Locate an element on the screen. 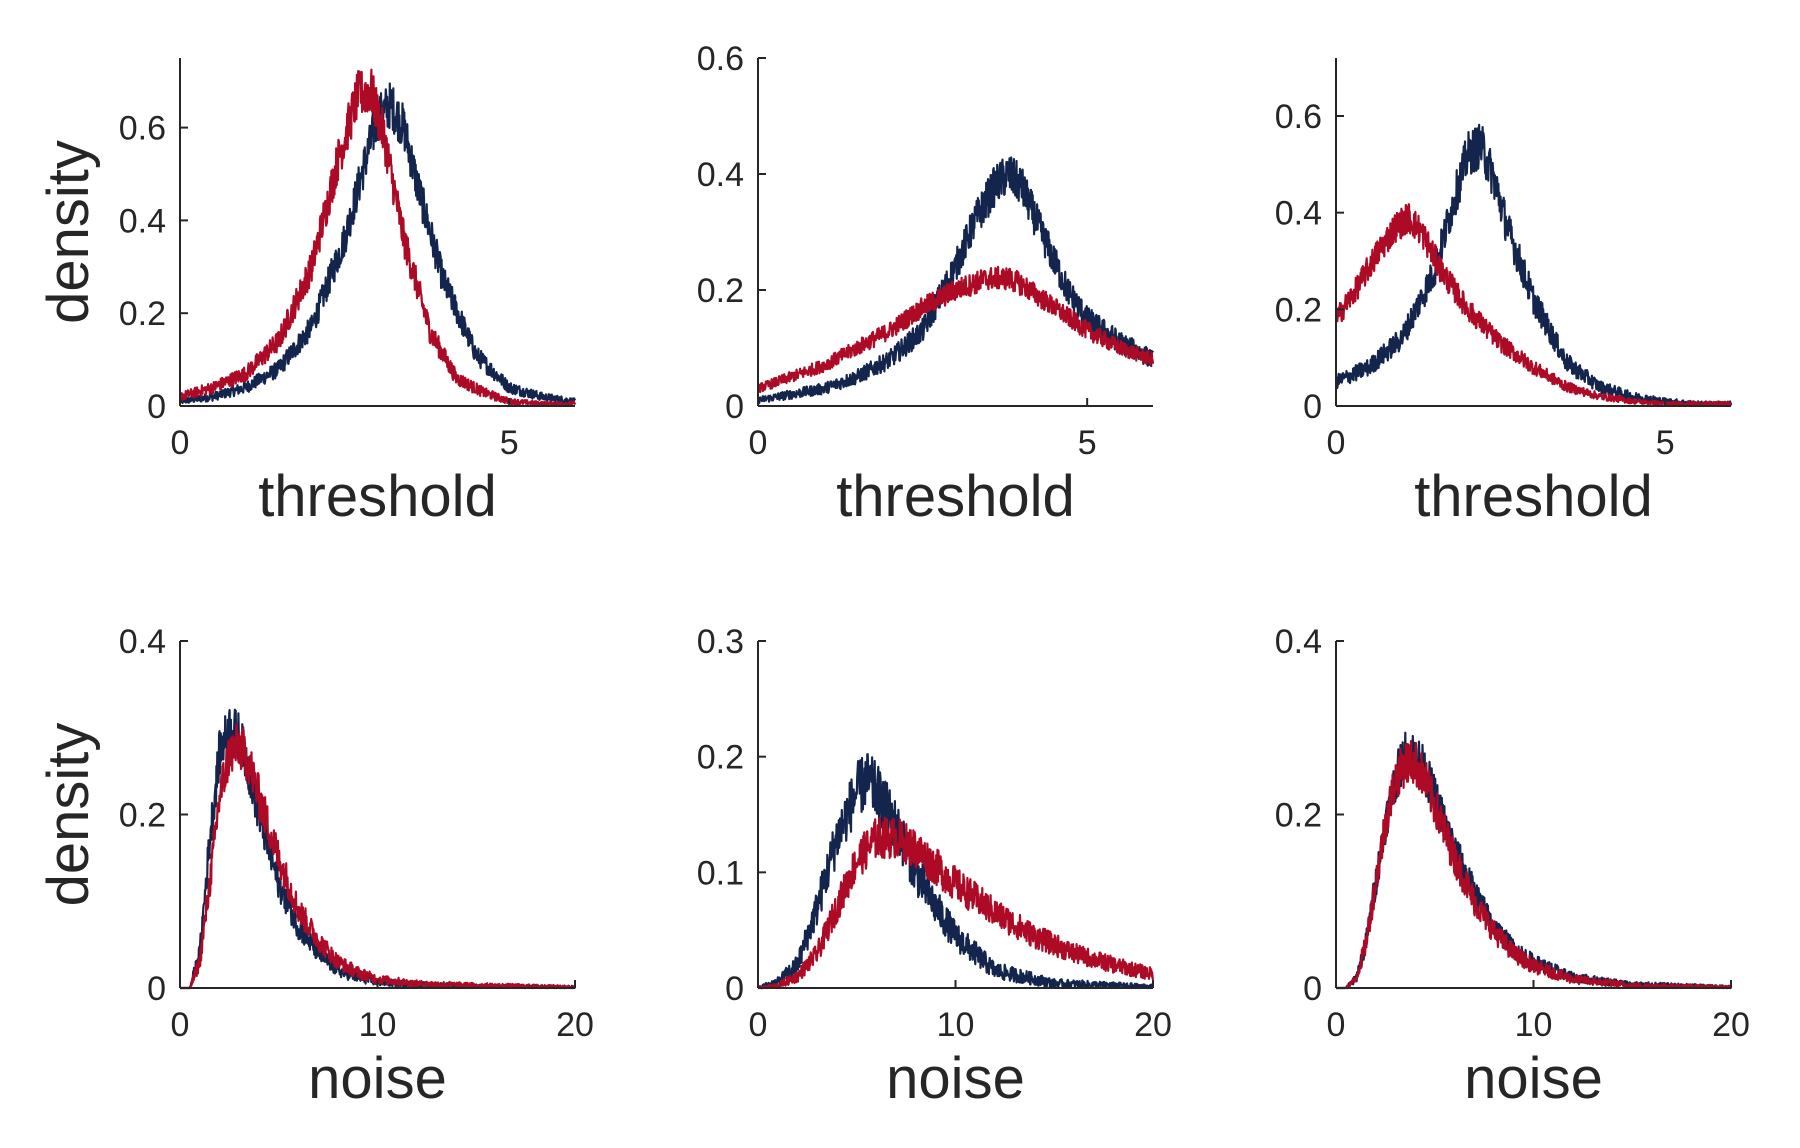 This screenshot has height=1148, width=1800. panel-4: 0 0.2 0.4 0 10 20 noise density is located at coordinates (315, 867).